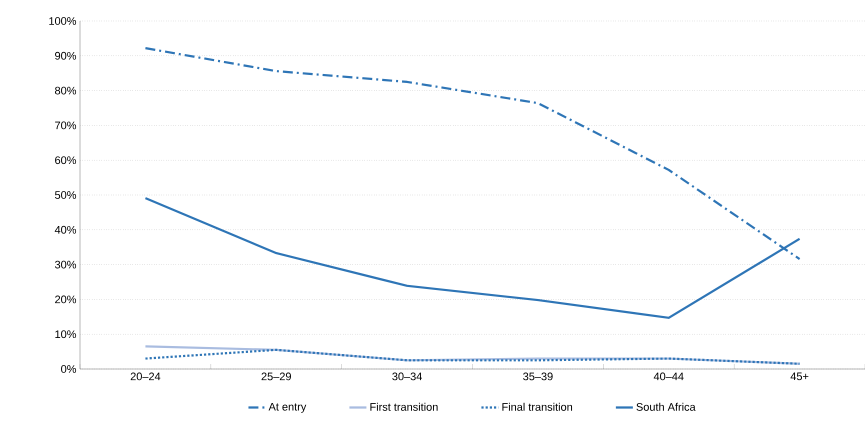 The height and width of the screenshot is (425, 865). Describe the element at coordinates (404, 406) in the screenshot. I see `legend-label: First transition` at that location.